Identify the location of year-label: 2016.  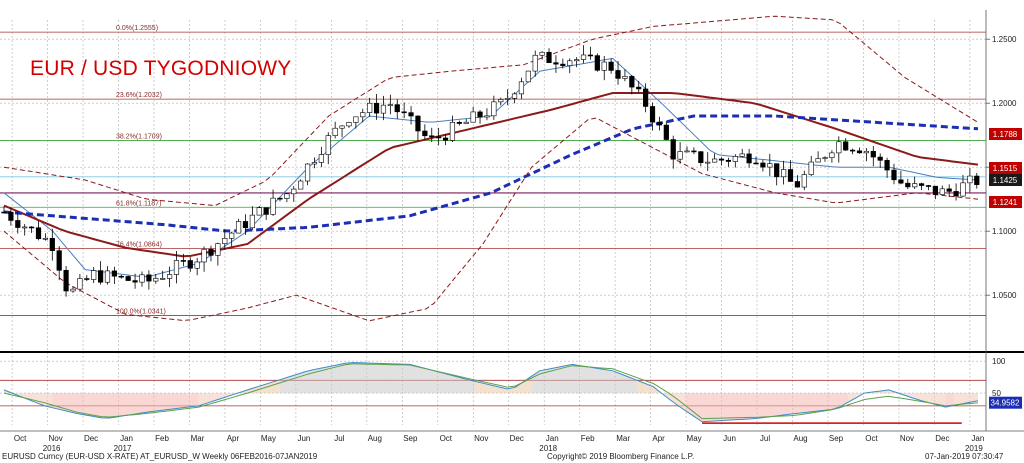
(52, 448).